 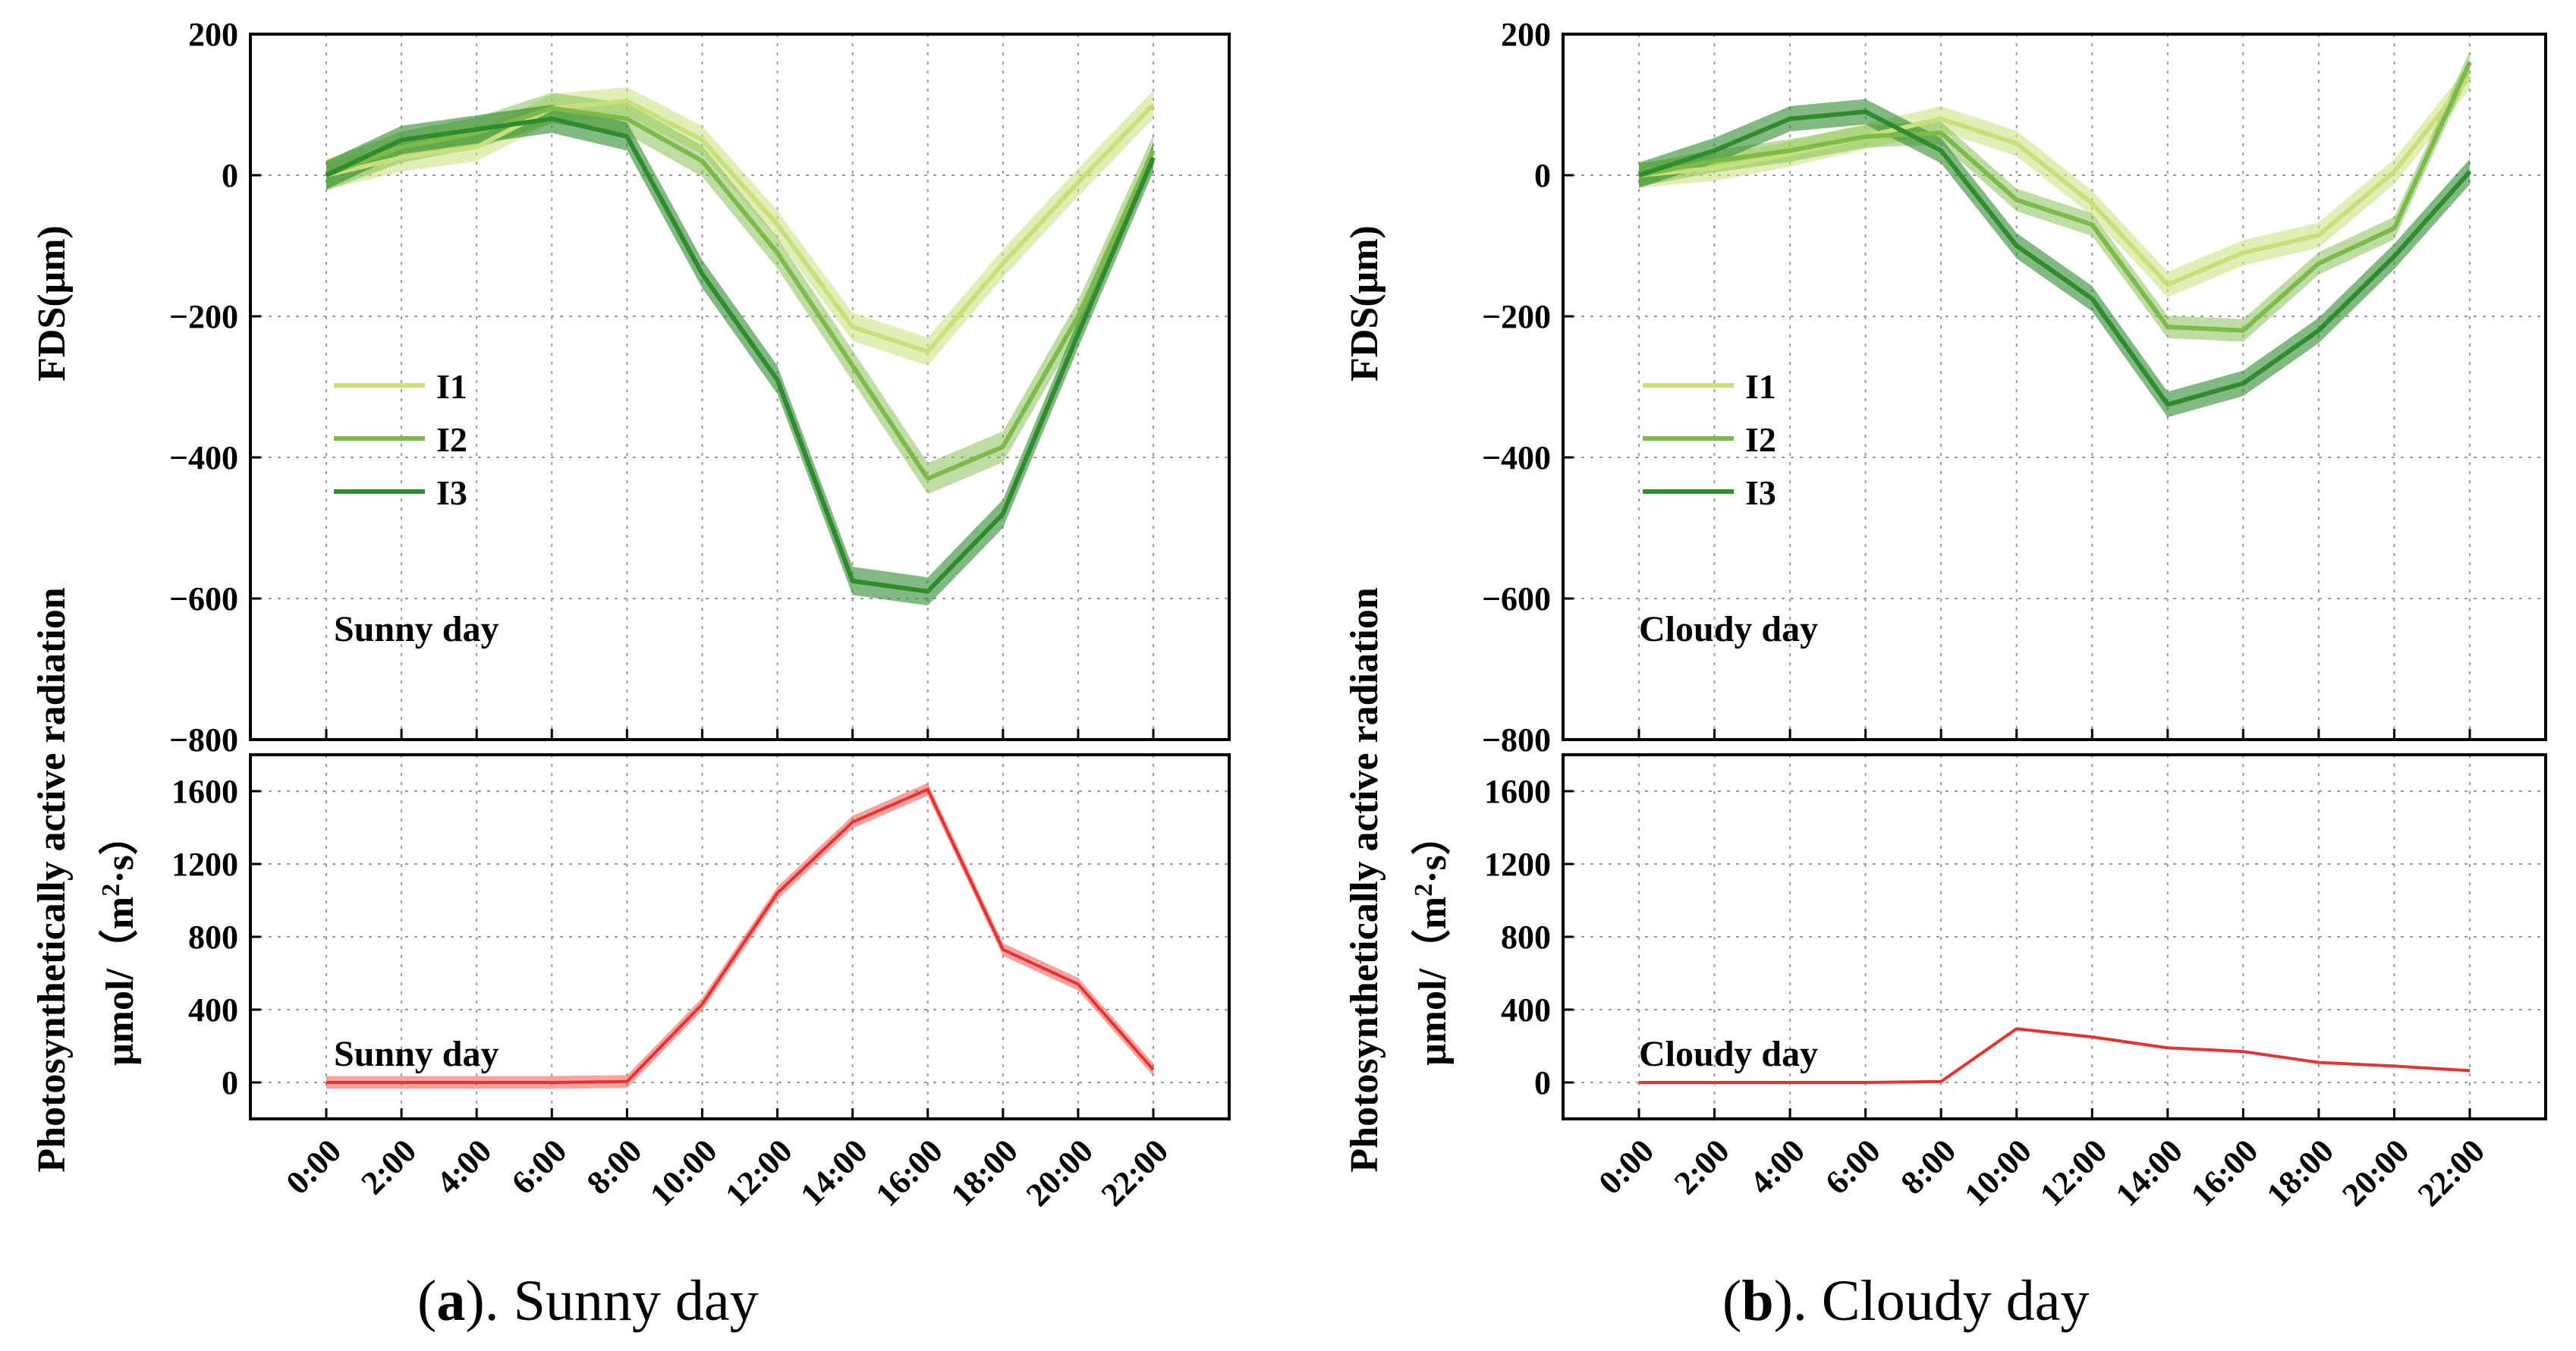 I want to click on series-line-par-b, so click(x=2055, y=1055).